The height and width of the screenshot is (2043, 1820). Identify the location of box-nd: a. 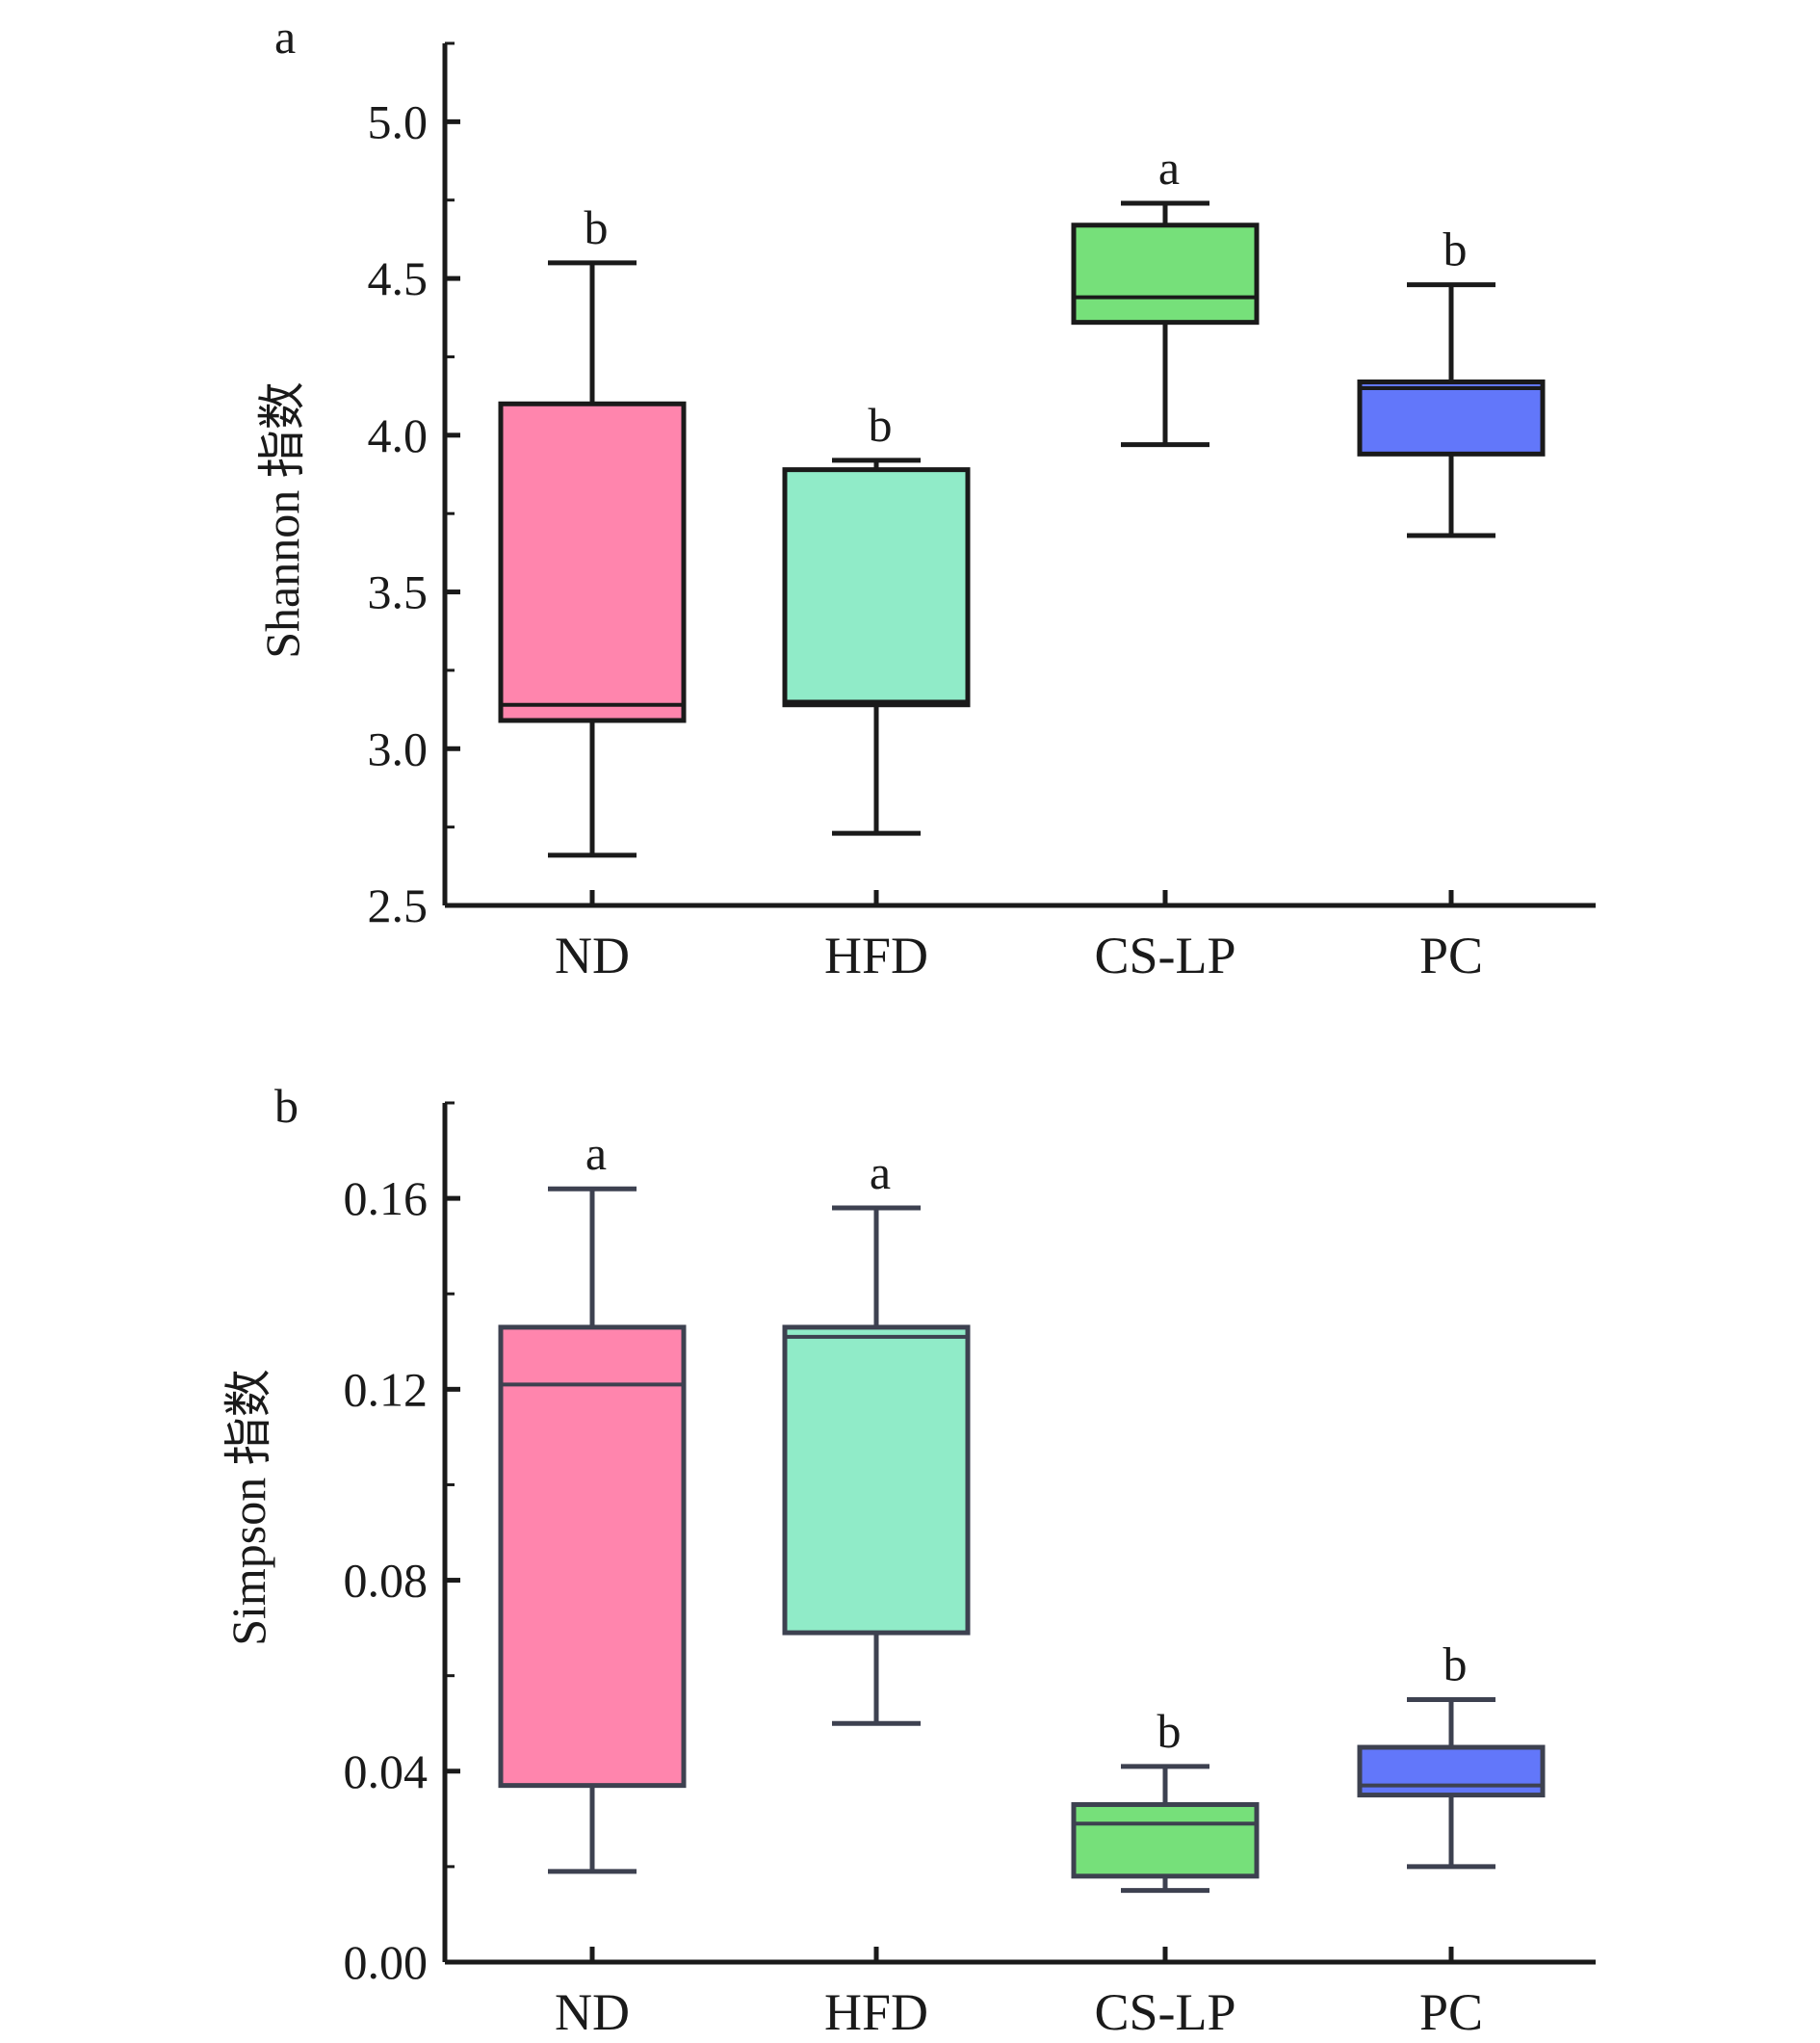
(592, 1500).